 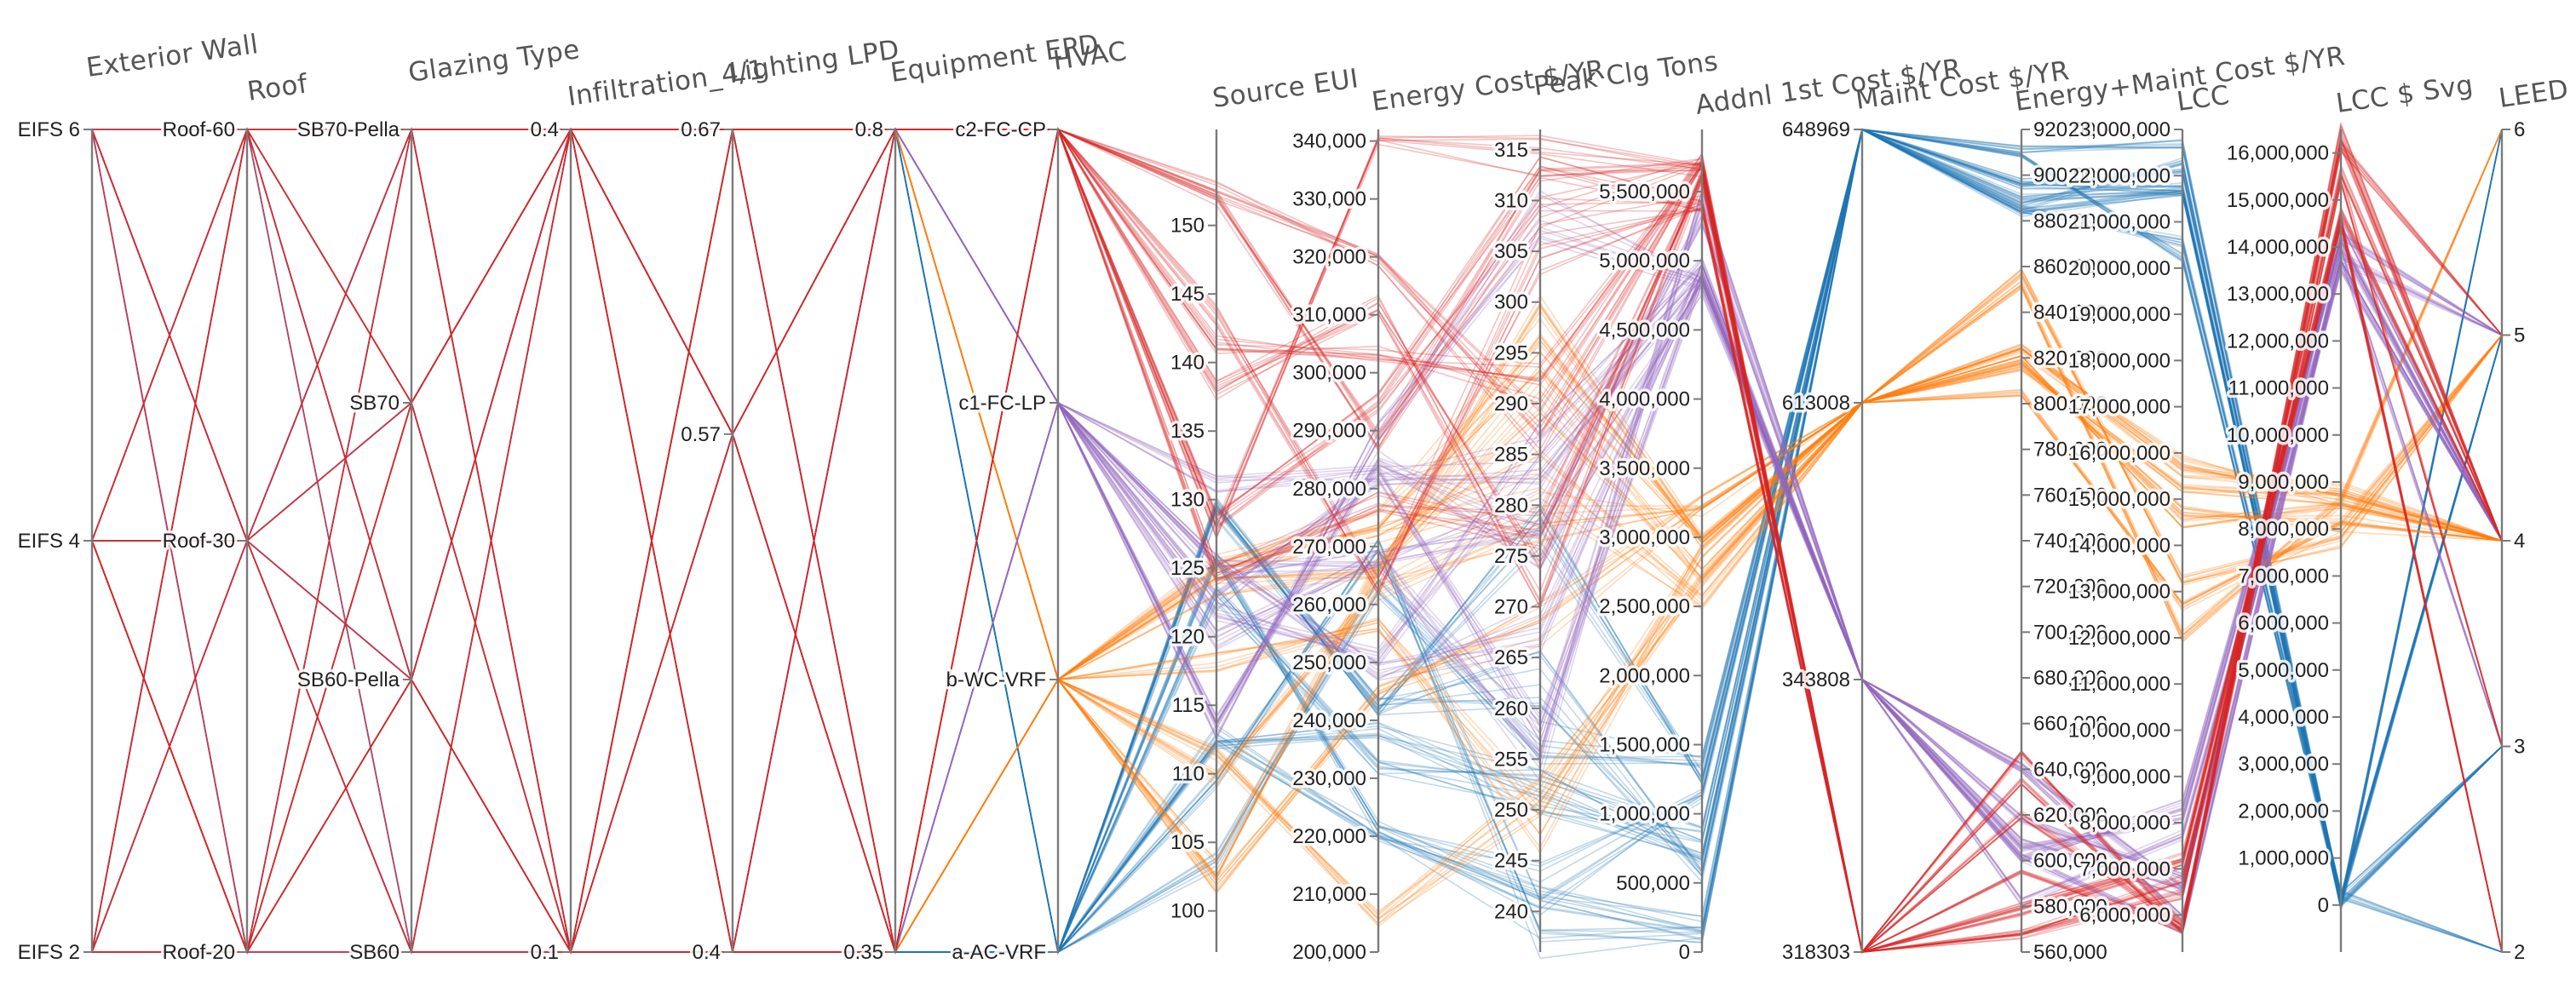 What do you see at coordinates (278, 88) in the screenshot?
I see `axis-title: Roof` at bounding box center [278, 88].